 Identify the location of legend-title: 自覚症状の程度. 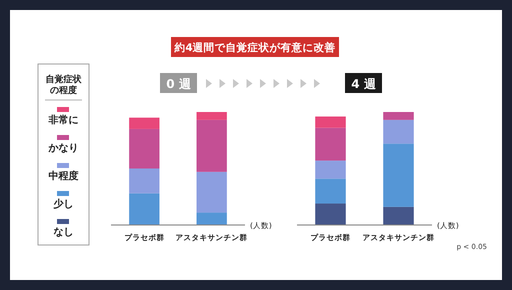
(64, 85).